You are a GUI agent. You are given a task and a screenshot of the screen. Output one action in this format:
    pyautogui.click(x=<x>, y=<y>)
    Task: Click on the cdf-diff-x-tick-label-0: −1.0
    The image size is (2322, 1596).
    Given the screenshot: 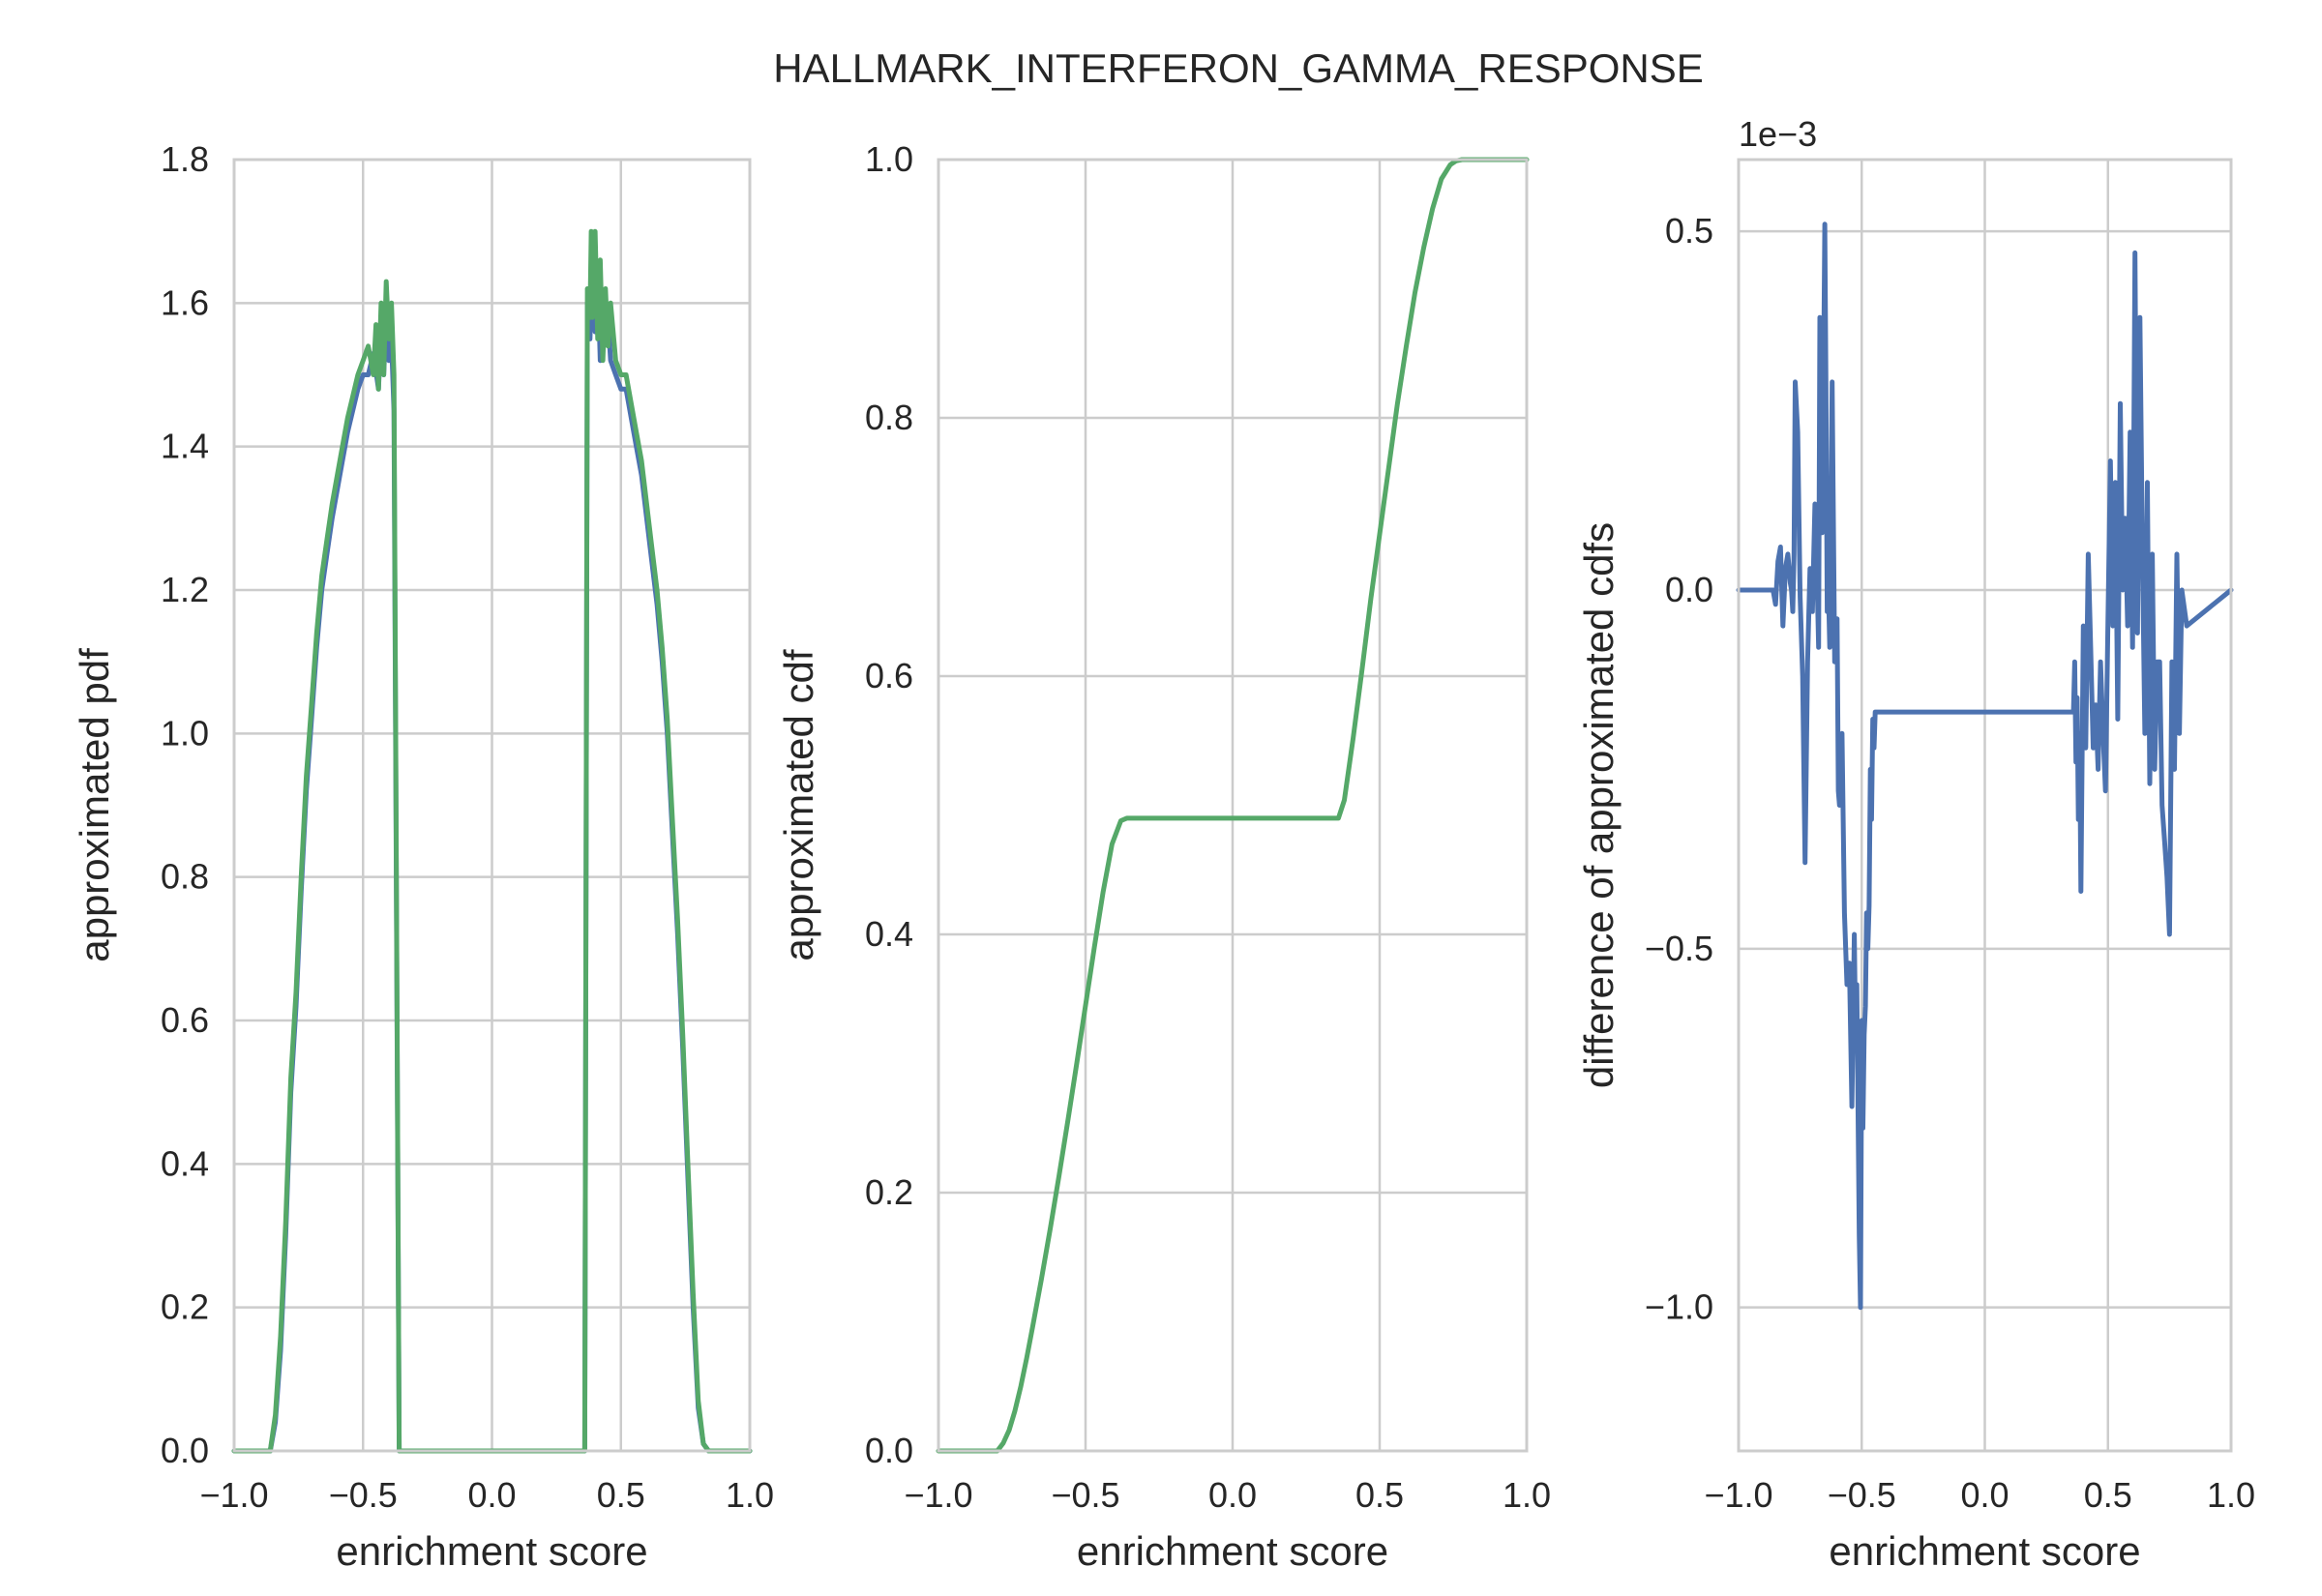 What is the action you would take?
    pyautogui.click(x=1738, y=1495)
    